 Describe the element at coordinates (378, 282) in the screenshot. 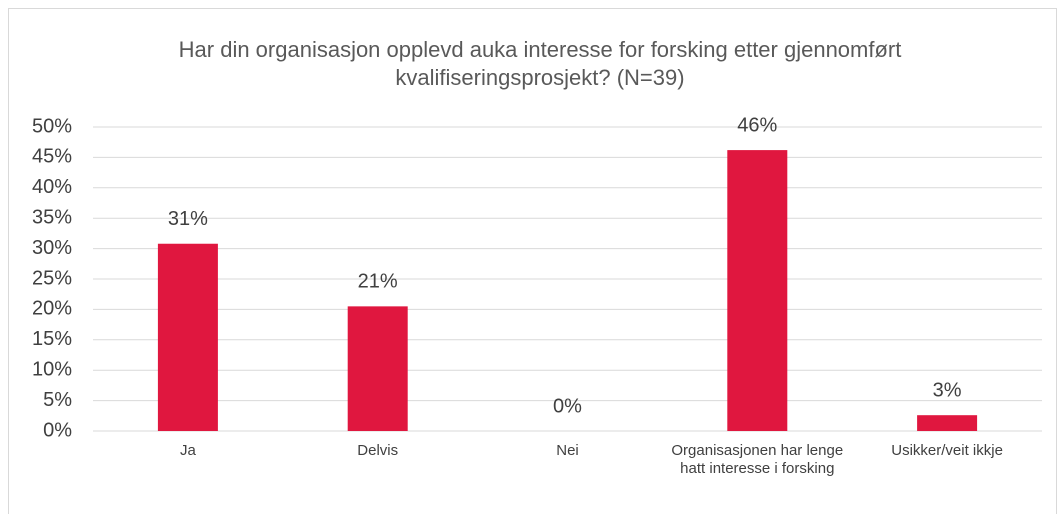

I see `data-label: 21%` at that location.